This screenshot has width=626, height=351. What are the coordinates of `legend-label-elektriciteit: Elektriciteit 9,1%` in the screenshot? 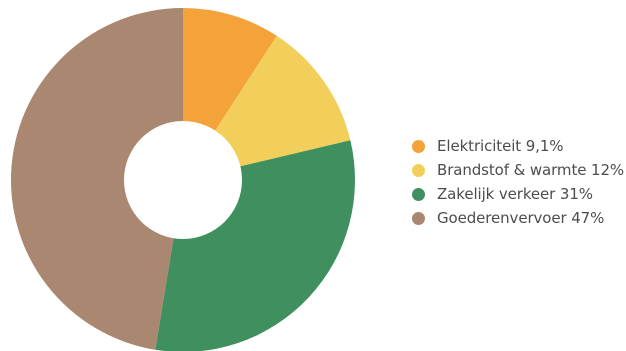 It's located at (500, 146).